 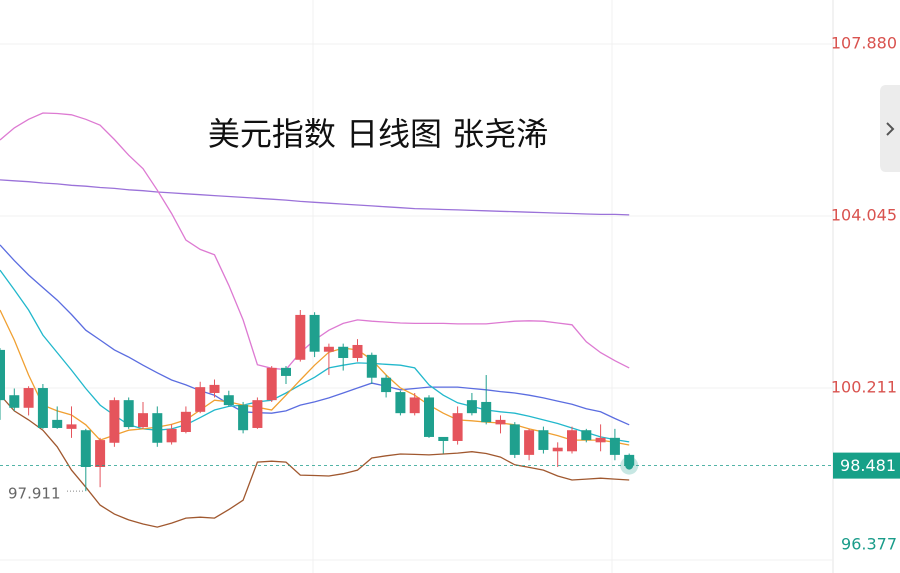 I want to click on indicator-line, so click(x=315, y=197).